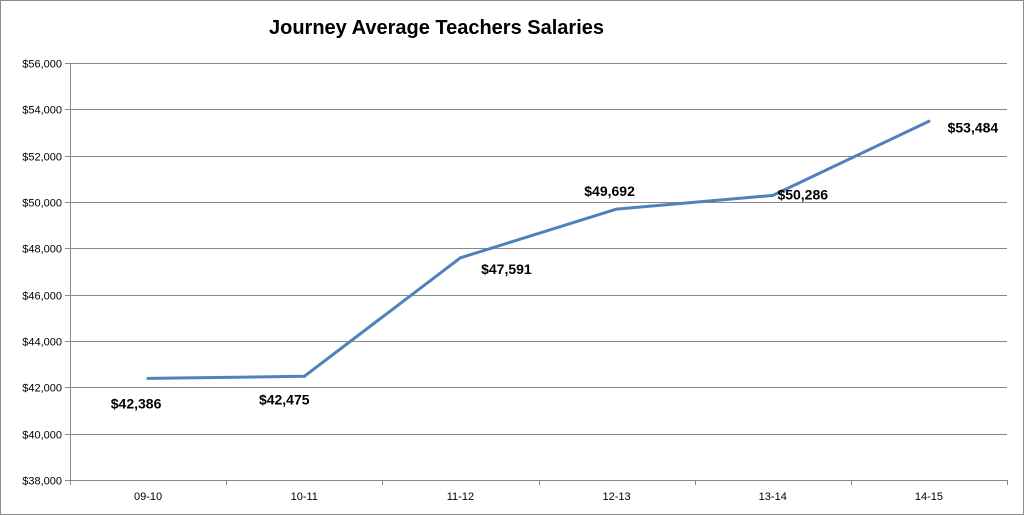  Describe the element at coordinates (42, 436) in the screenshot. I see `y-tick-label: $40,000` at that location.